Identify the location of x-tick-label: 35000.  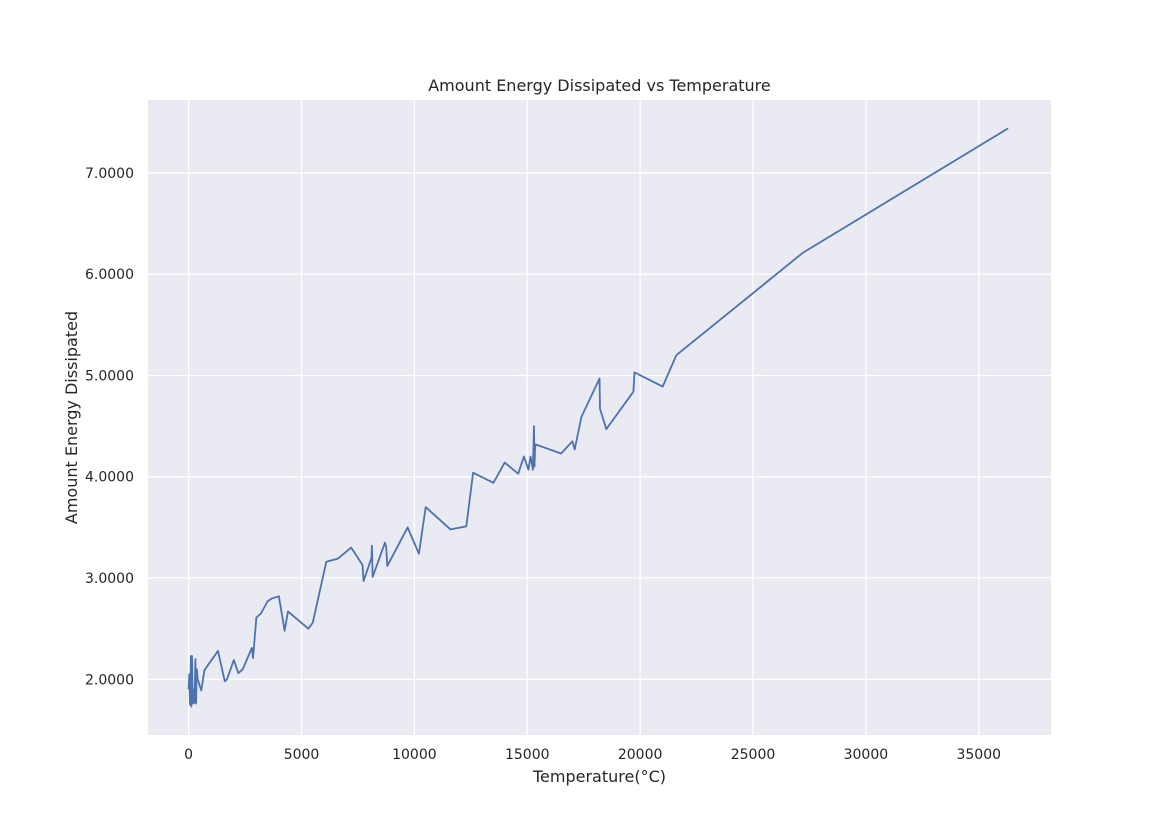
(978, 755).